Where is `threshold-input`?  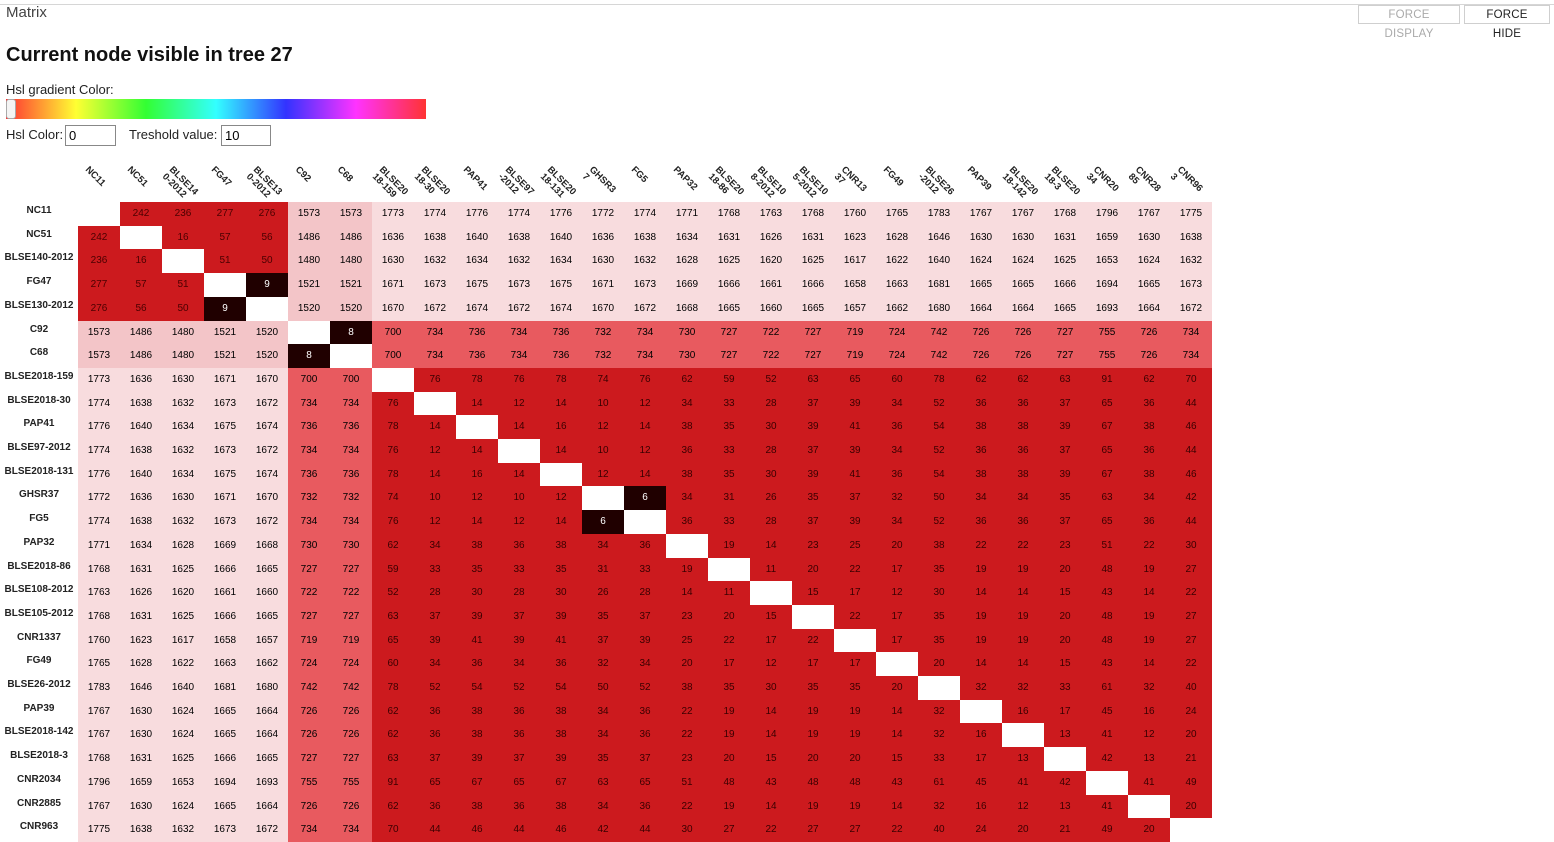 threshold-input is located at coordinates (246, 135).